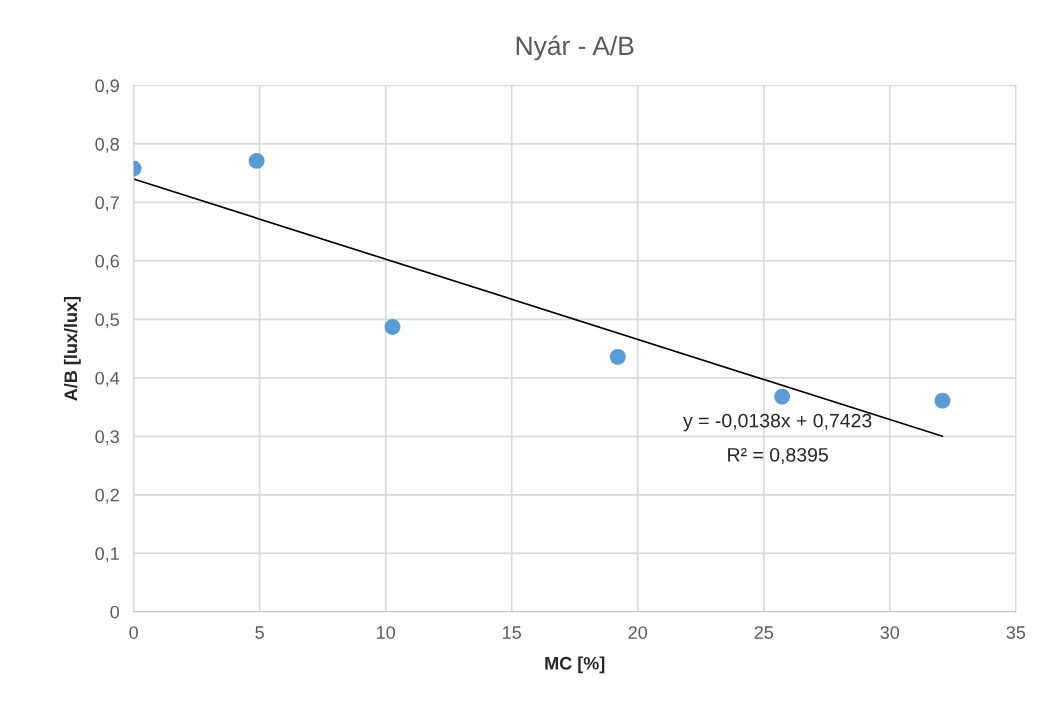 The width and height of the screenshot is (1044, 724). What do you see at coordinates (107, 204) in the screenshot?
I see `y-tick-label: 0,7` at bounding box center [107, 204].